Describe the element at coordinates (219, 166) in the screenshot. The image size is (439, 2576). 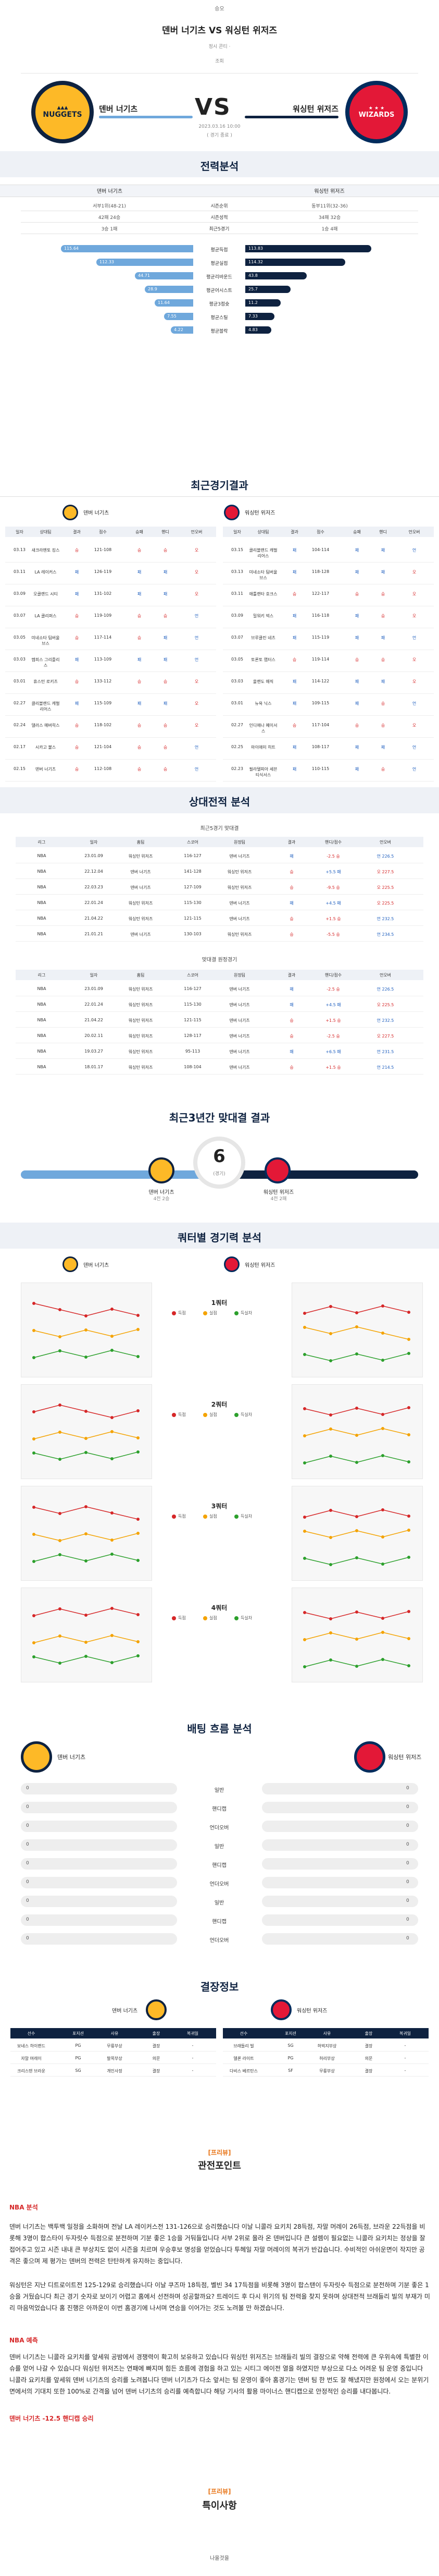
I see `power-title: 전력분석` at that location.